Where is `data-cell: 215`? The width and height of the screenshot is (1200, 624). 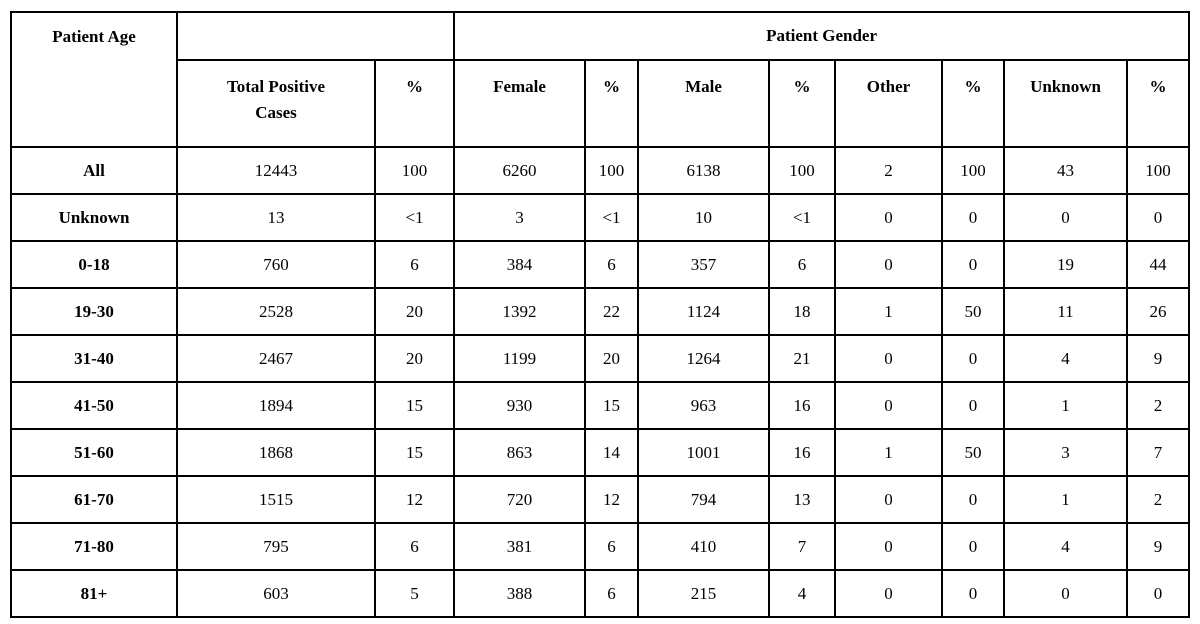
data-cell: 215 is located at coordinates (703, 593).